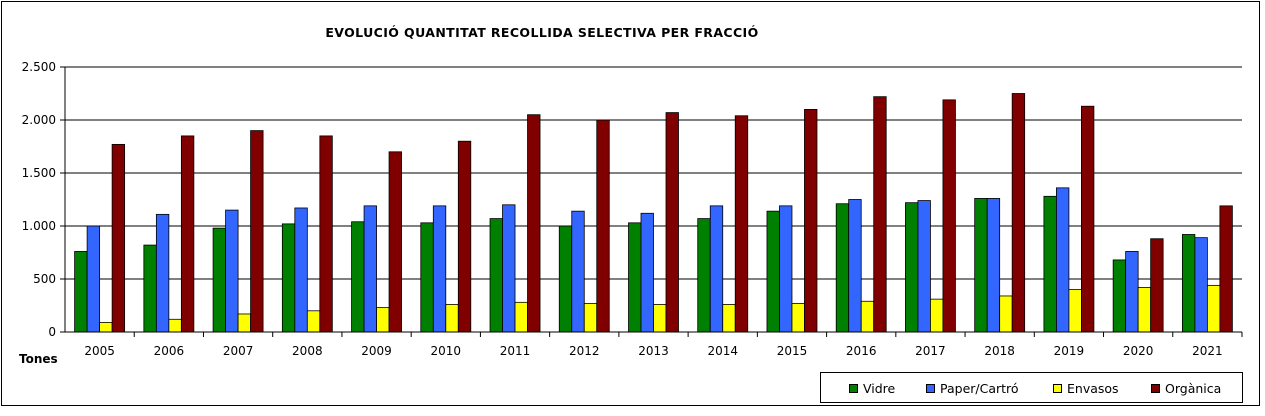  Describe the element at coordinates (792, 351) in the screenshot. I see `x-tick-label: 2015` at that location.